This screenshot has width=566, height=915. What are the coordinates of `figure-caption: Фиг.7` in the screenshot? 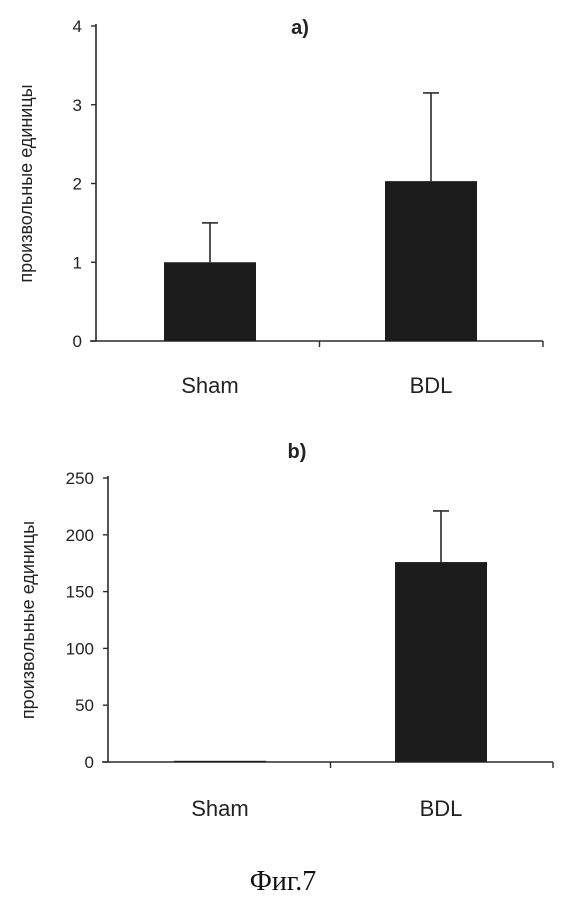 It's located at (283, 881).